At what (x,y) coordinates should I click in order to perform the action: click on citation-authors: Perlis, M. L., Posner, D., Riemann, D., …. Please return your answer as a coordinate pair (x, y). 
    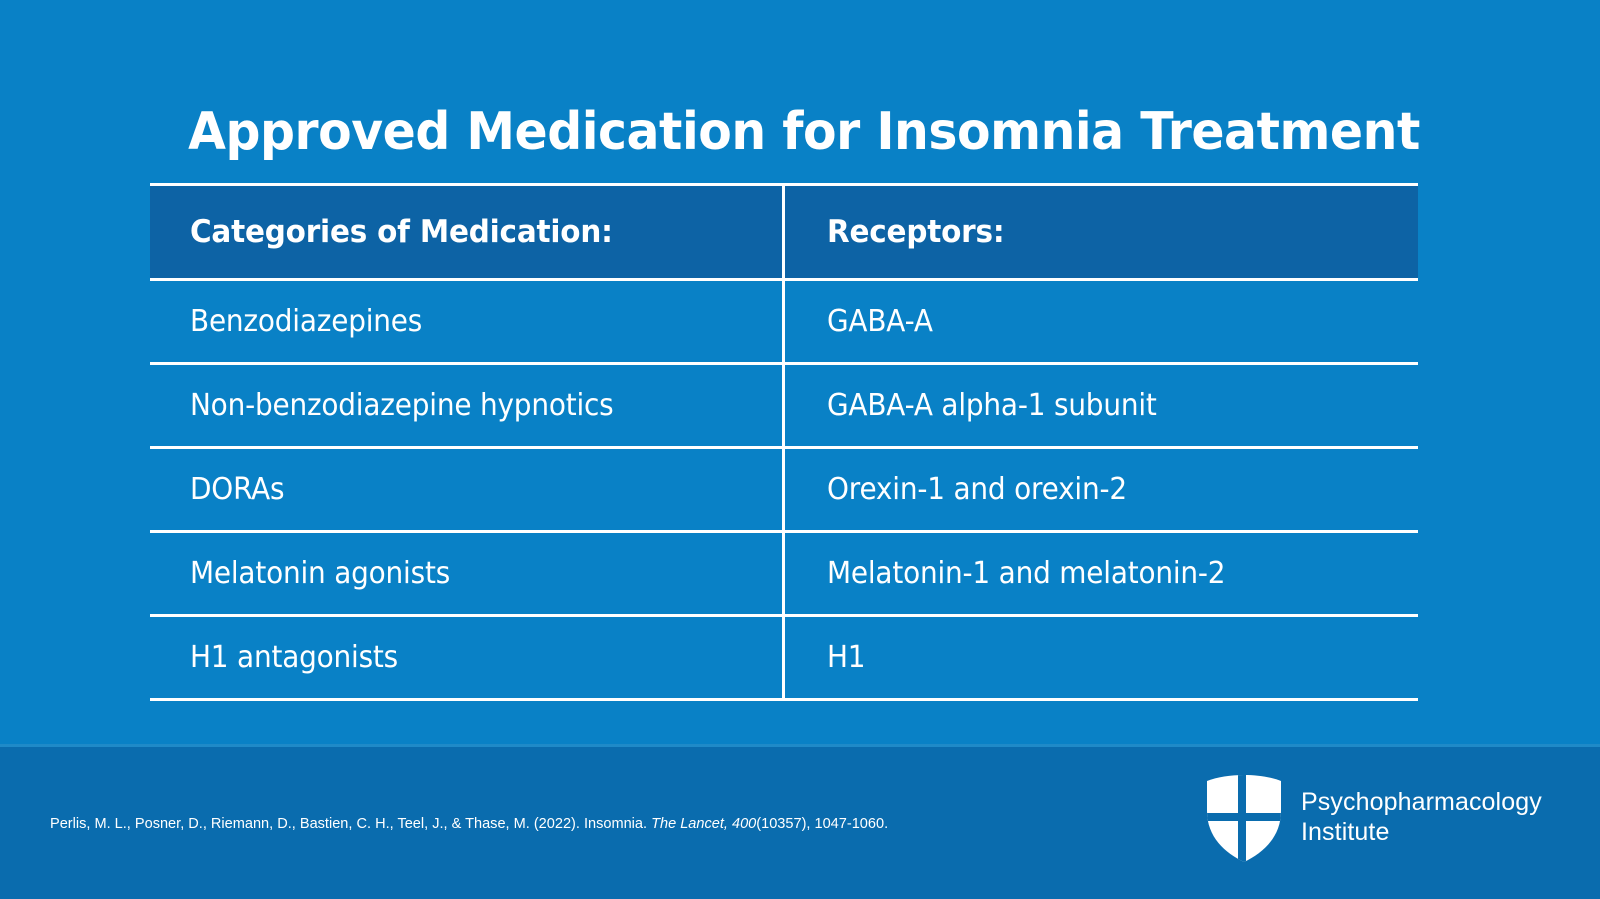
    Looking at the image, I should click on (351, 823).